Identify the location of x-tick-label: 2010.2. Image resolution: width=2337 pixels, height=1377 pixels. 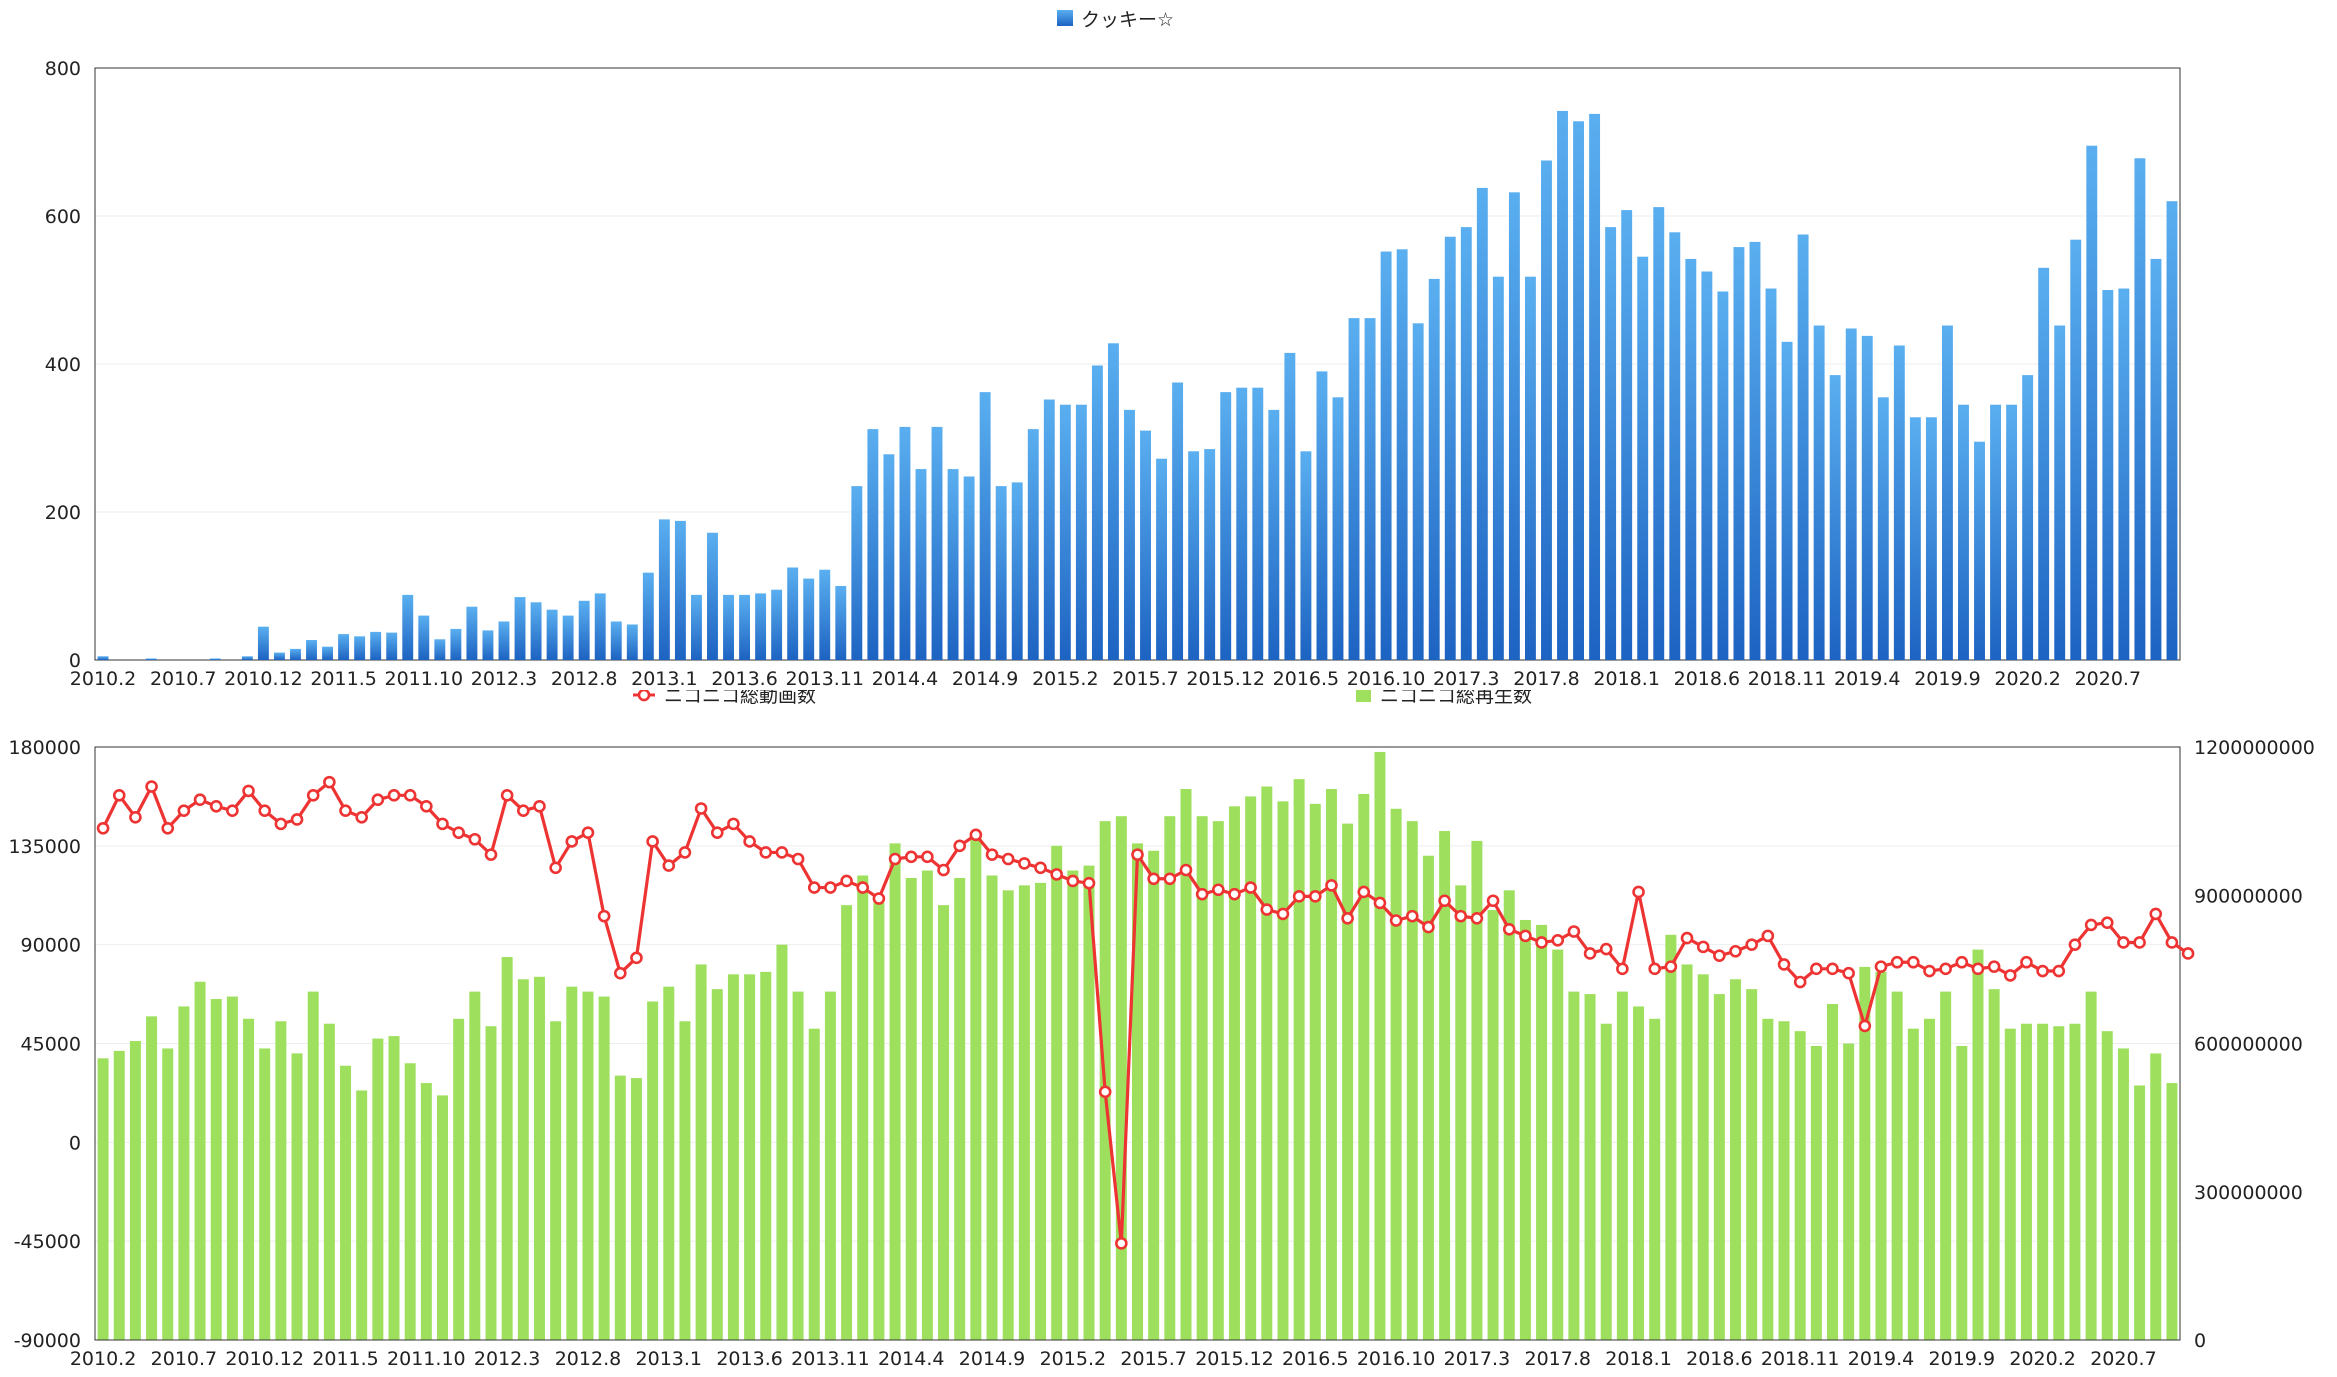
(103, 679).